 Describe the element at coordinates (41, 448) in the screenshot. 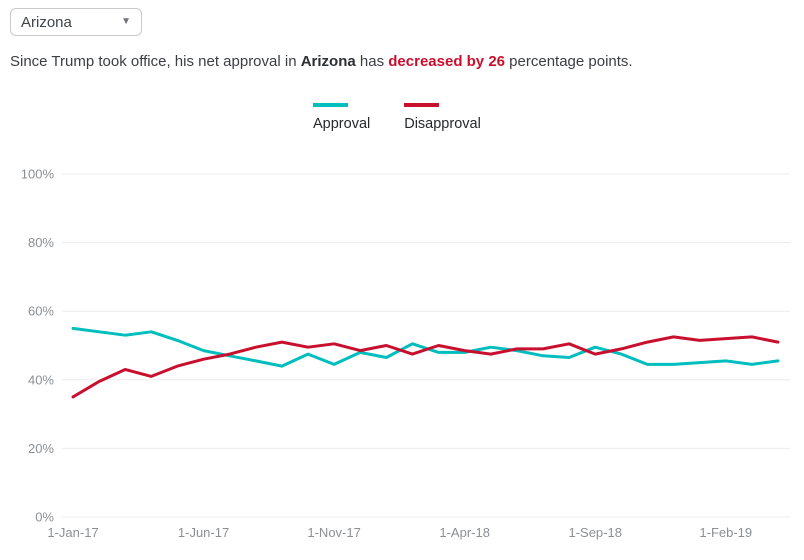

I see `y-axis-label-20%: 20%` at that location.